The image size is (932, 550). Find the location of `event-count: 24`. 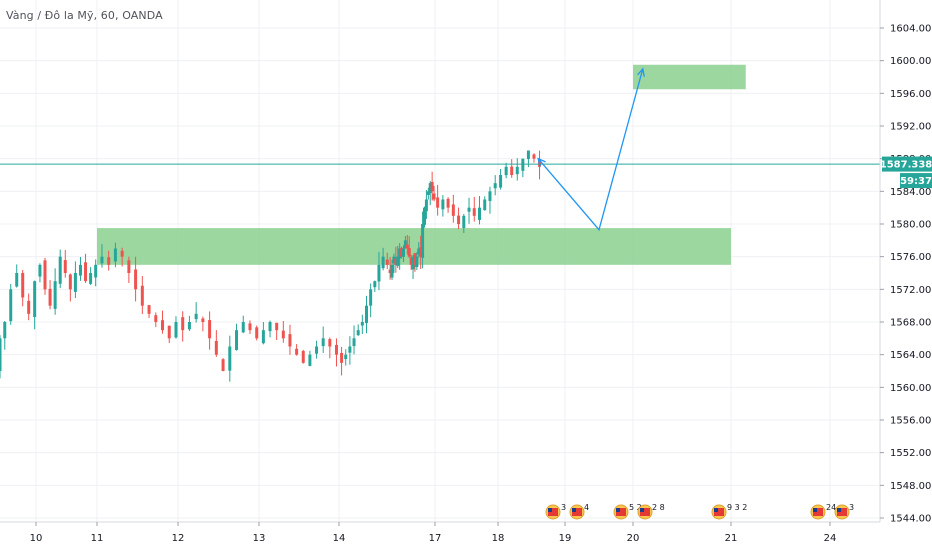

event-count: 24 is located at coordinates (831, 507).